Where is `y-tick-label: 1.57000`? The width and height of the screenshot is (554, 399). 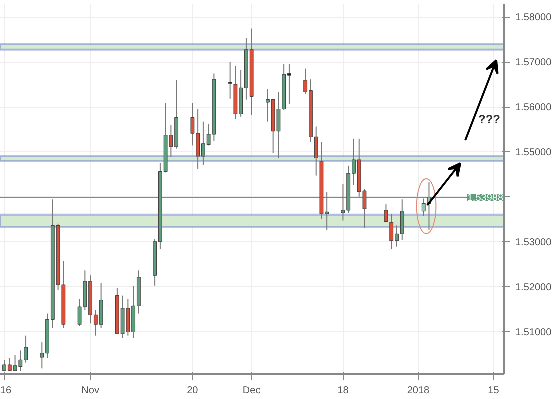
y-tick-label: 1.57000 is located at coordinates (534, 63).